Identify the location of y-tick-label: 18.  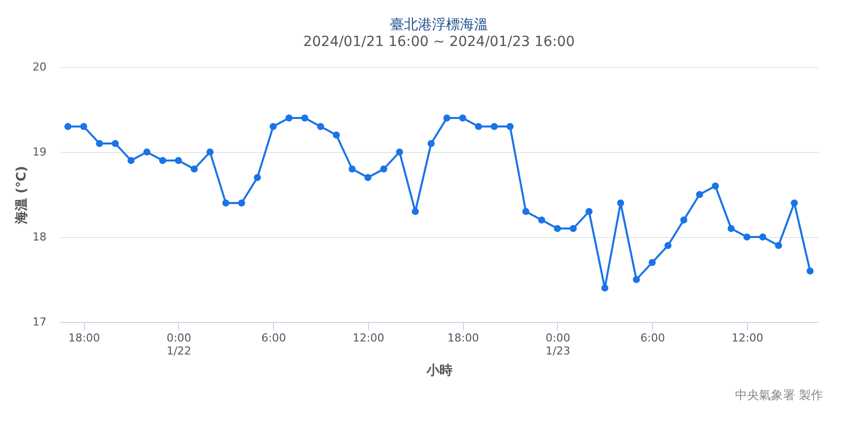
(39, 237).